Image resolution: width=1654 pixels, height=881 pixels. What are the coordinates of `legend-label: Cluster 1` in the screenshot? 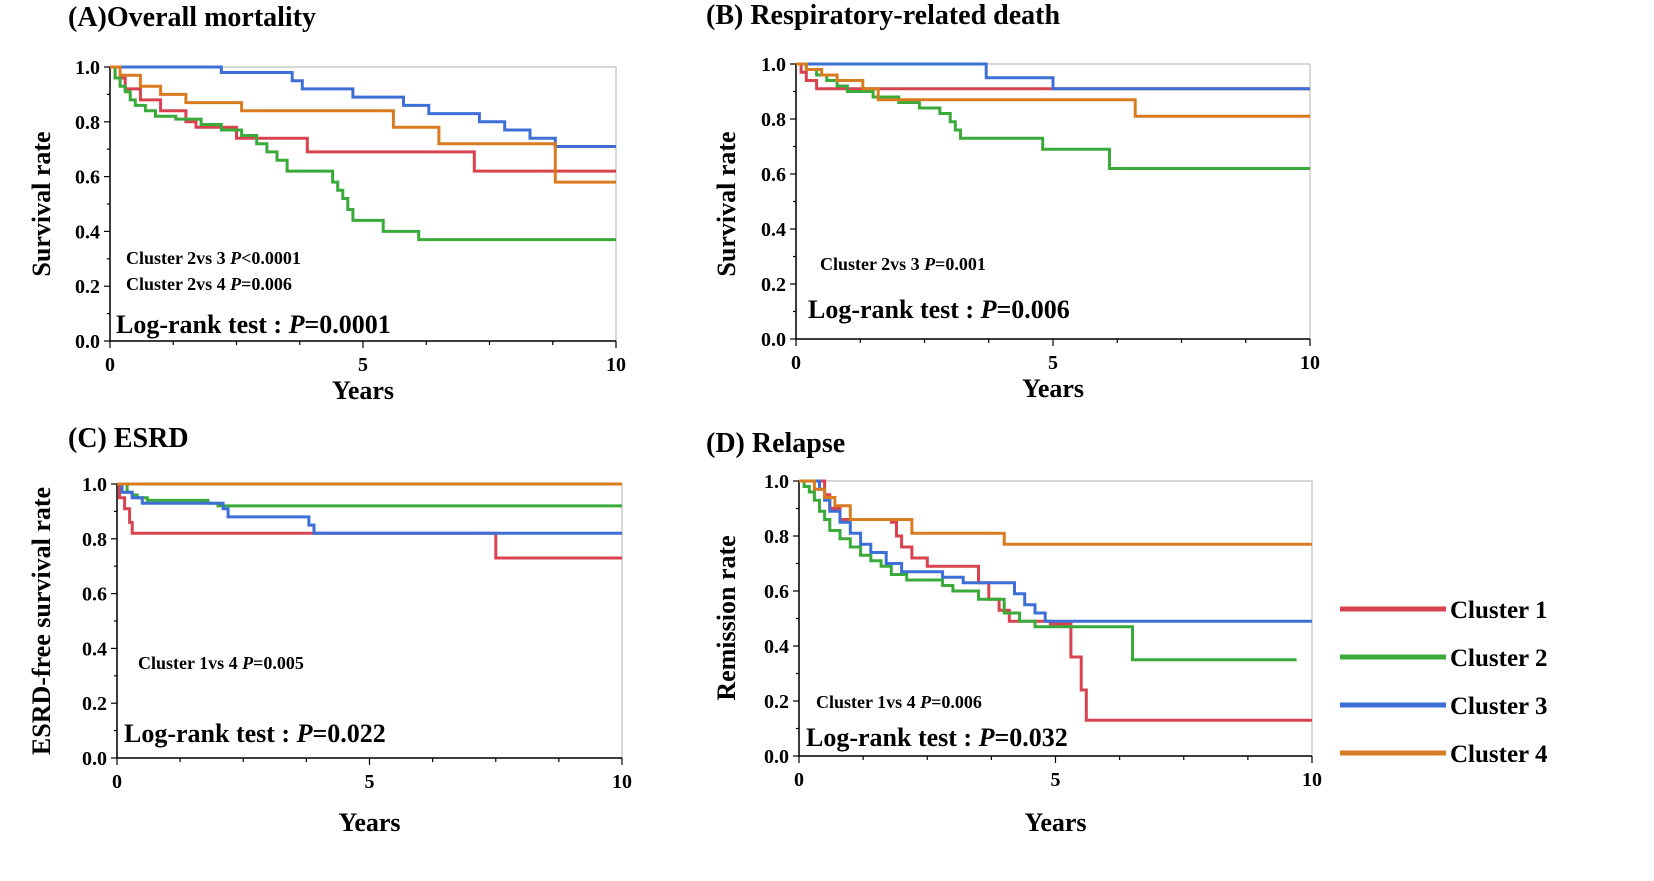 It's located at (1498, 610).